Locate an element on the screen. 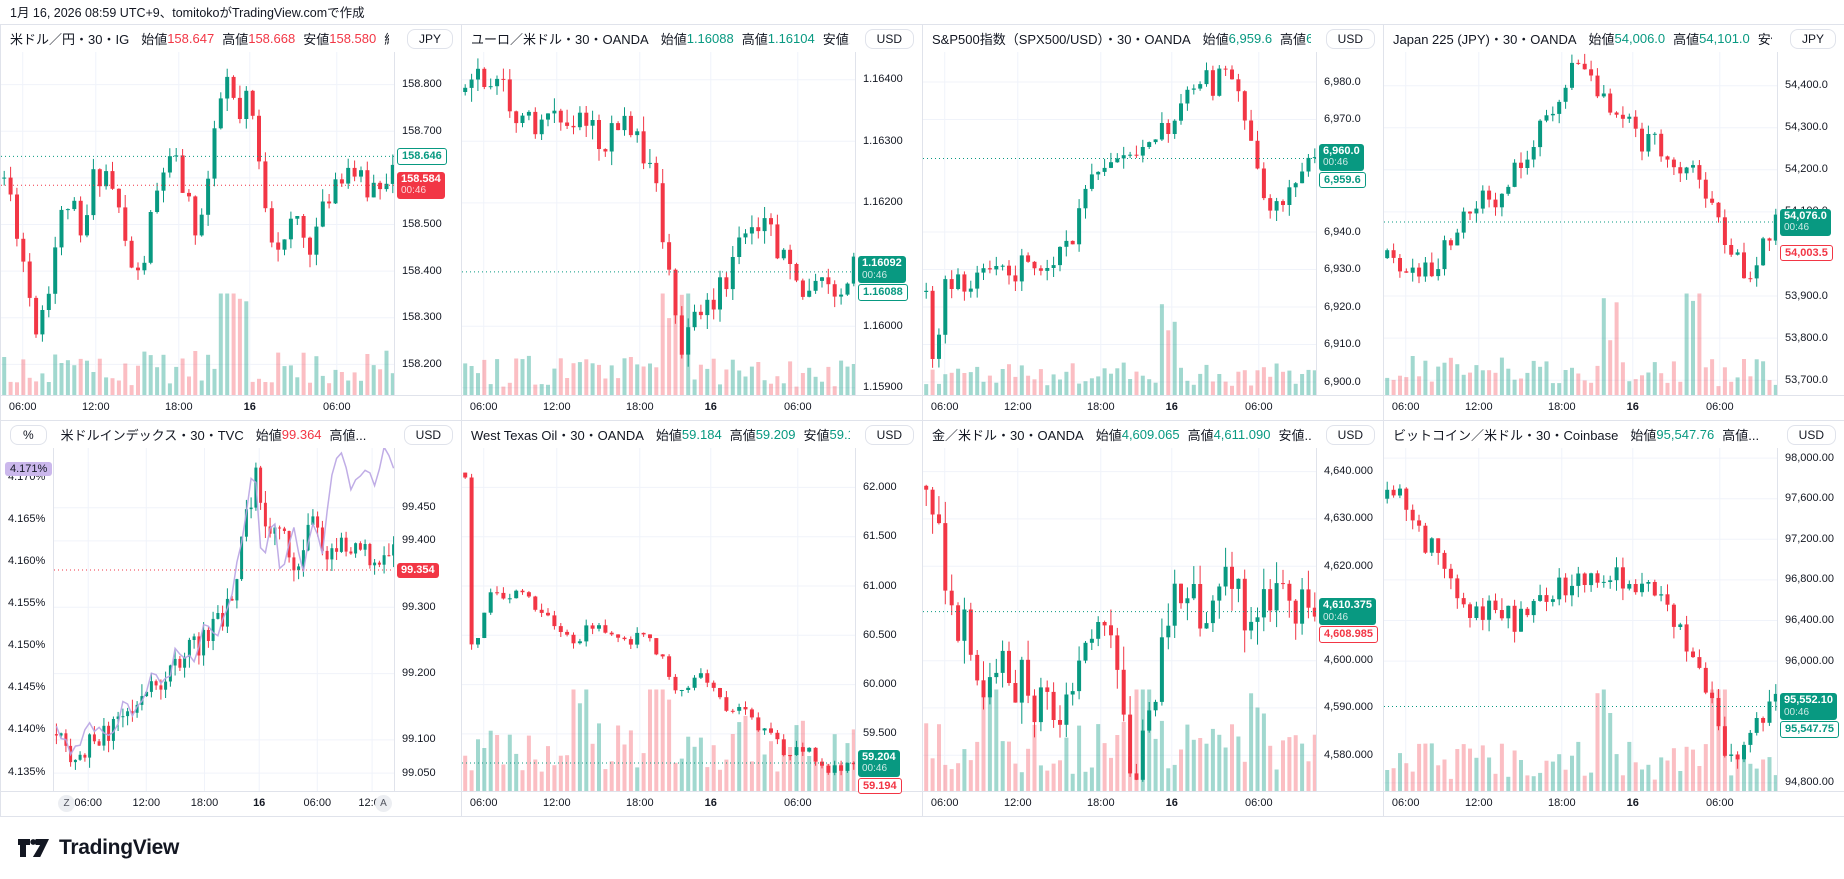  go-left-button: Z is located at coordinates (66, 803).